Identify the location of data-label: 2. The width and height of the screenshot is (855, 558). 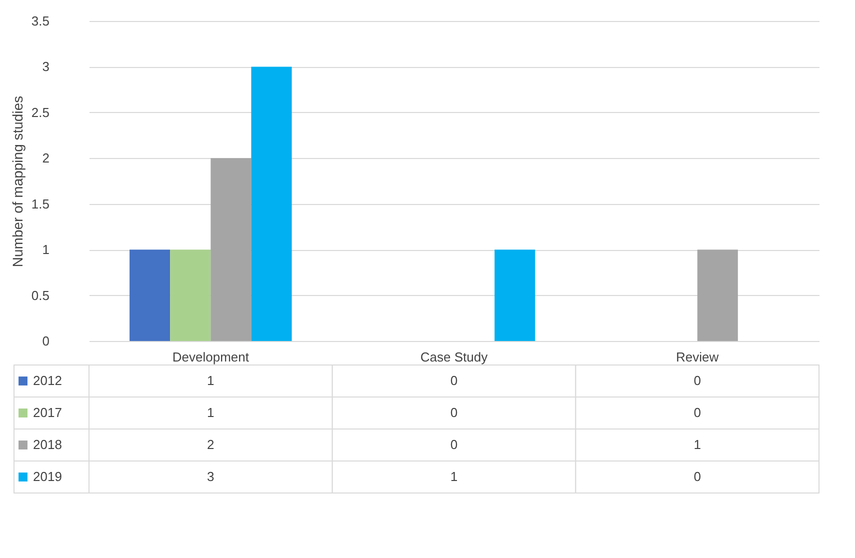
(210, 444).